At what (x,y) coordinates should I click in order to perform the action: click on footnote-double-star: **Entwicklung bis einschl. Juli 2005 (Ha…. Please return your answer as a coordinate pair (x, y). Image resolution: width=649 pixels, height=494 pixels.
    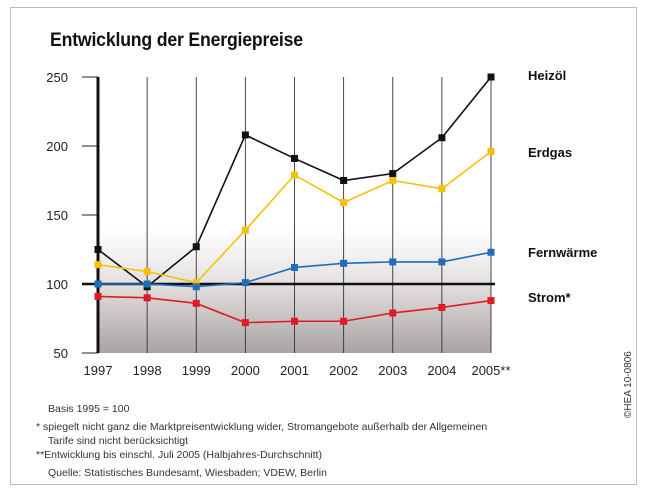
    Looking at the image, I should click on (179, 455).